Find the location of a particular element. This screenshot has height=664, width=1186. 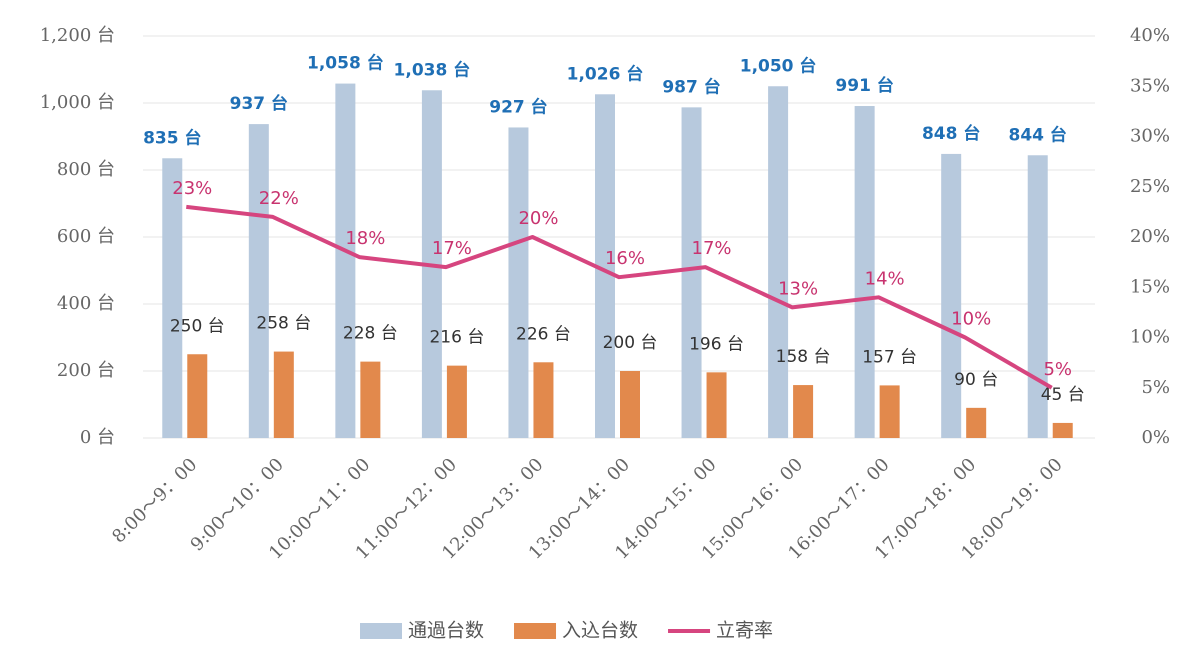

legend-label: 入込台数 is located at coordinates (600, 631).